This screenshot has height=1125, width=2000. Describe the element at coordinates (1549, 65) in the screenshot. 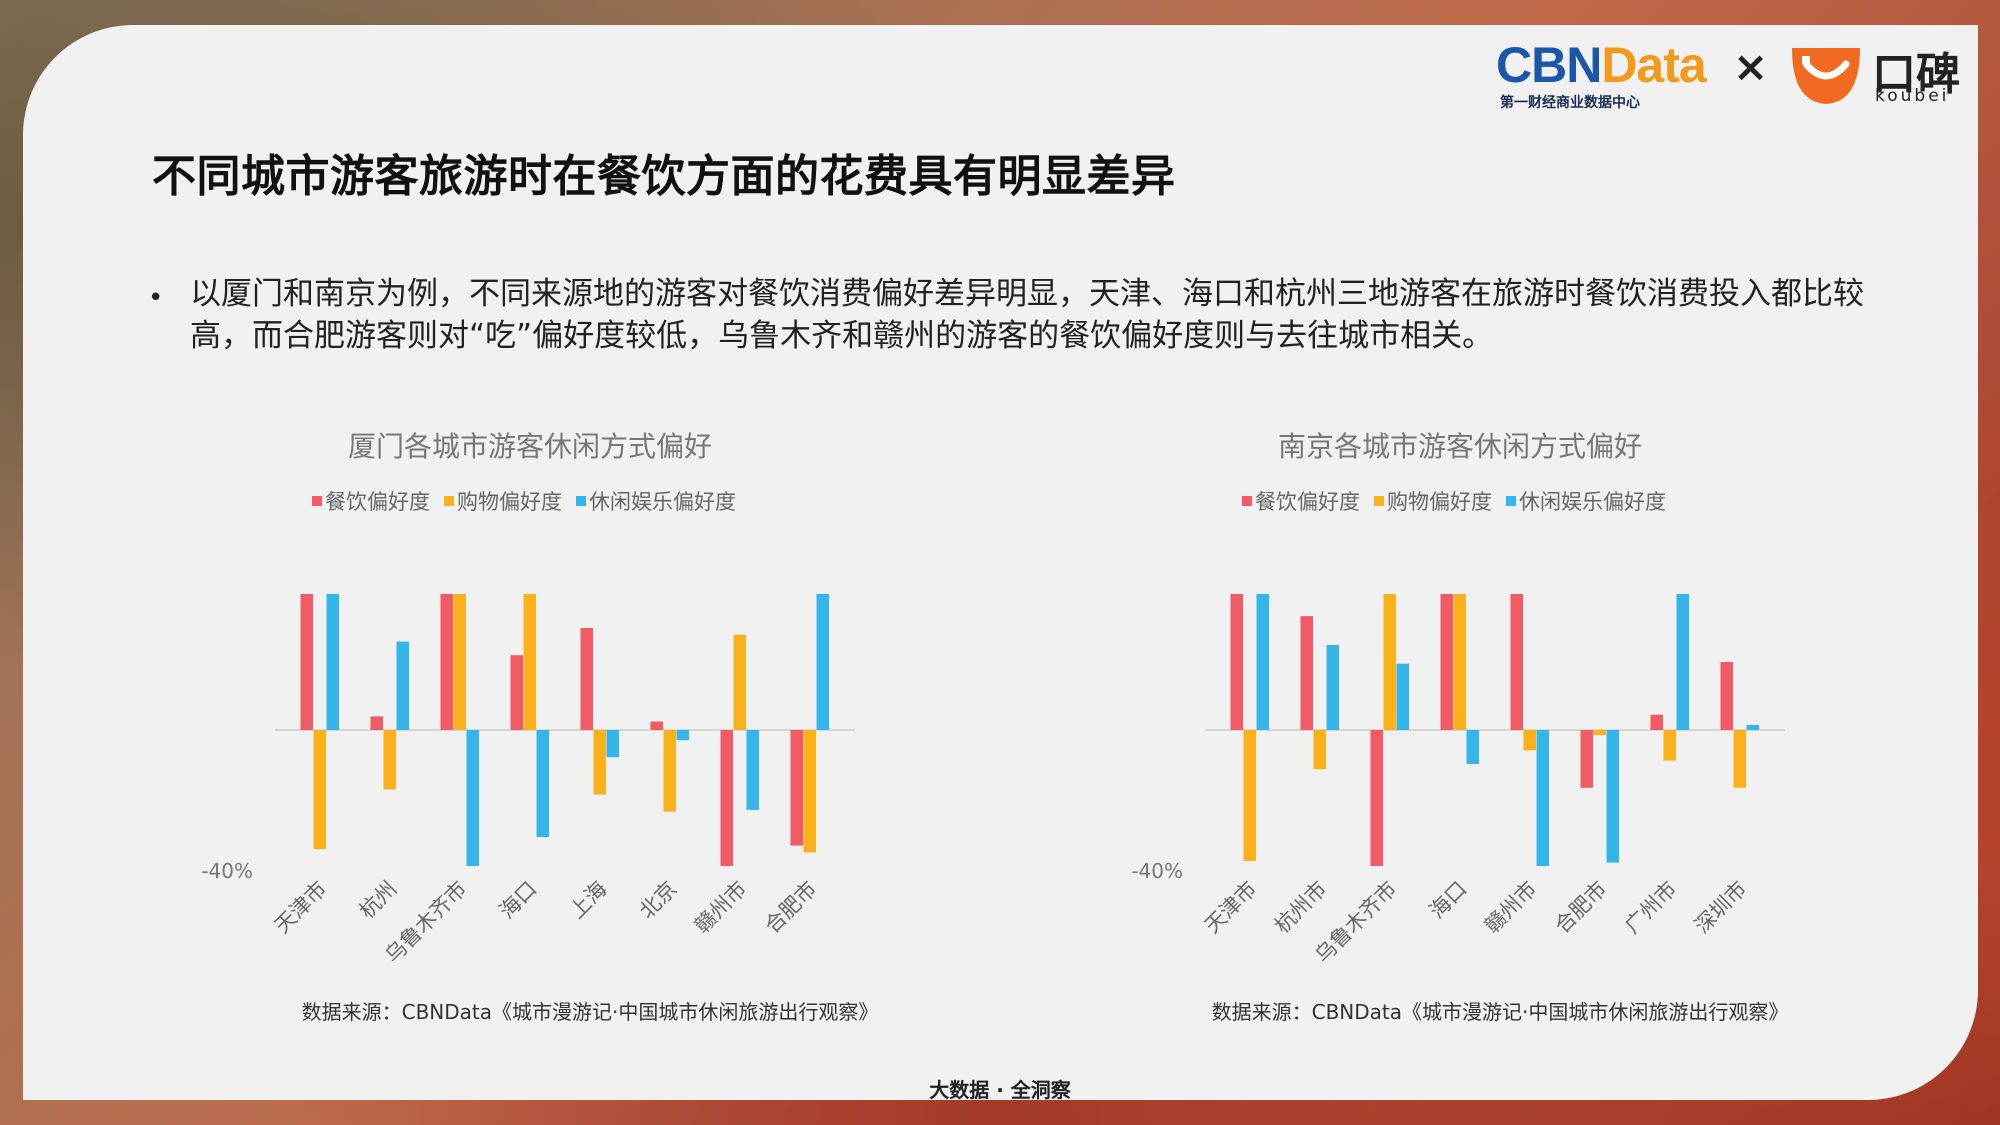

I see `logo-cbn-text: CBN` at that location.